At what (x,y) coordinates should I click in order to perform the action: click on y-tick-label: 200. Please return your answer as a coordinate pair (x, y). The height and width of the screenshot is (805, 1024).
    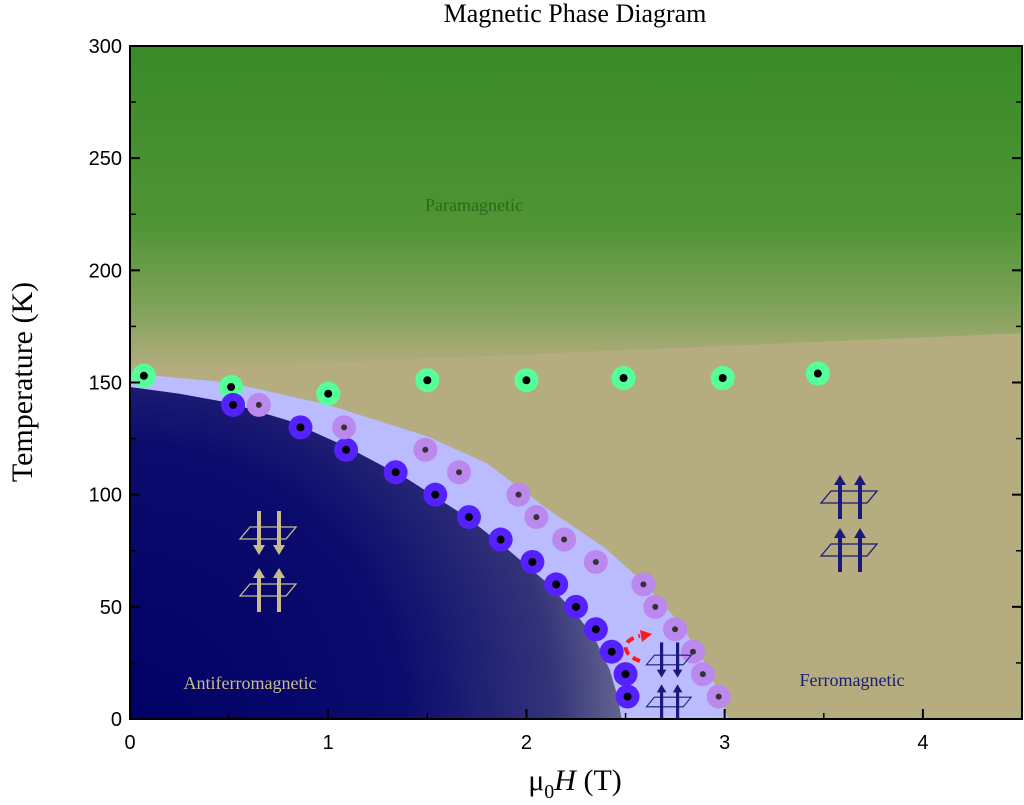
    Looking at the image, I should click on (105, 271).